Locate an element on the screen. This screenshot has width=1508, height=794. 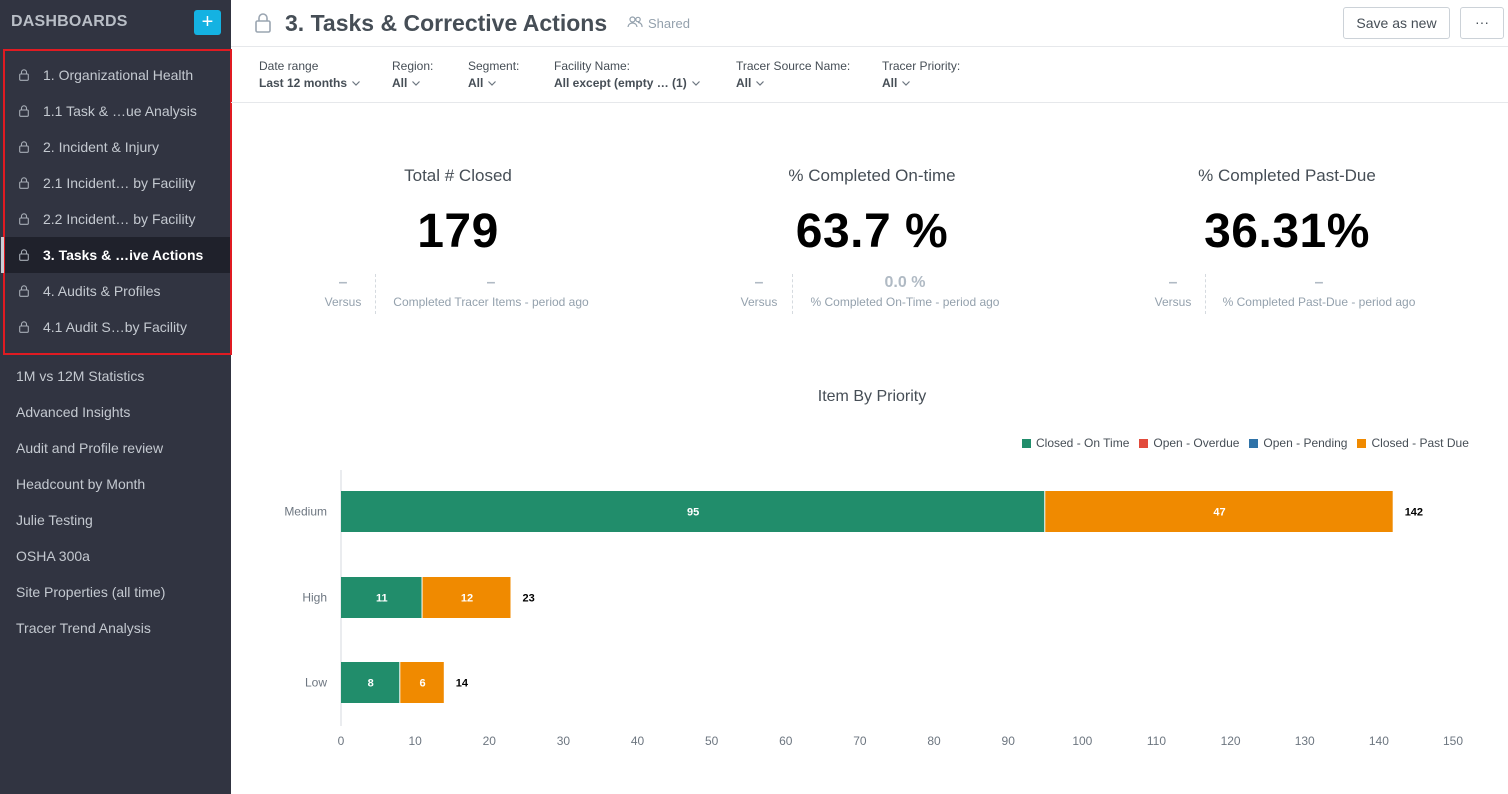
sidebar-item: Julie Testing is located at coordinates (54, 520).